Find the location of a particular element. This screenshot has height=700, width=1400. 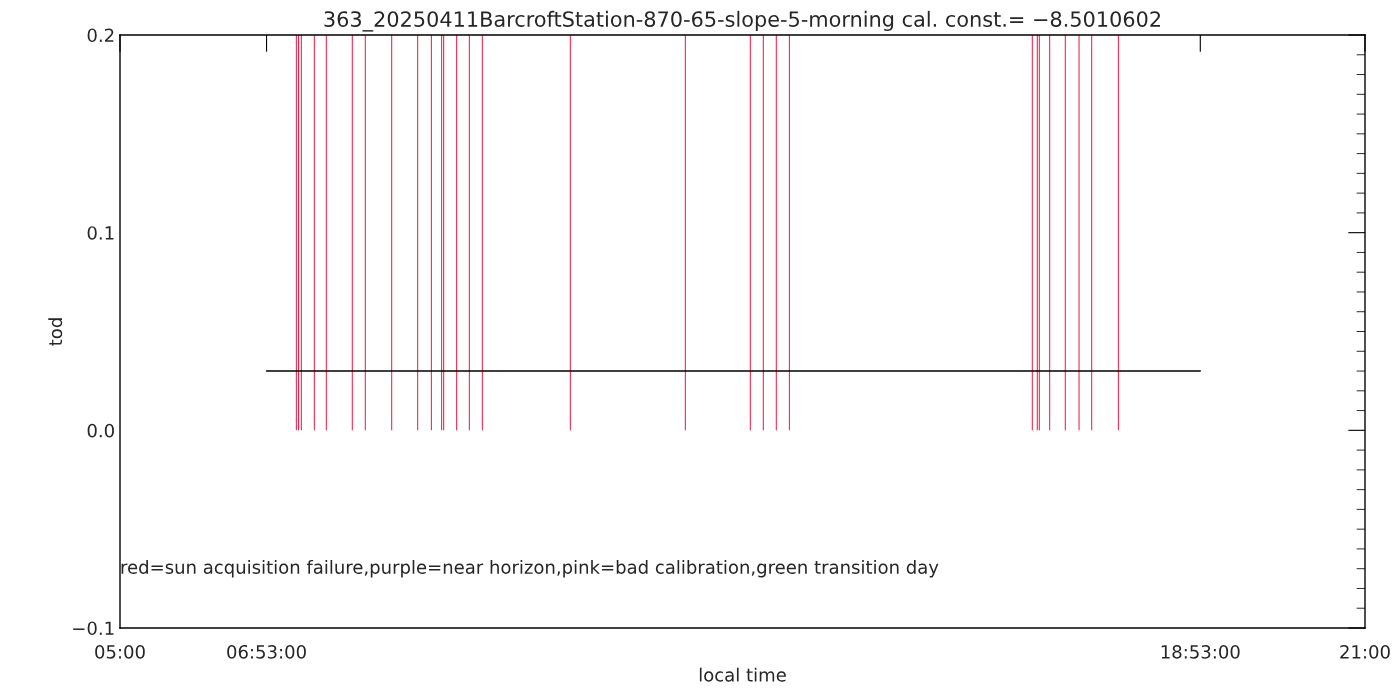

y-tick-label: 0.1 is located at coordinates (100, 233).